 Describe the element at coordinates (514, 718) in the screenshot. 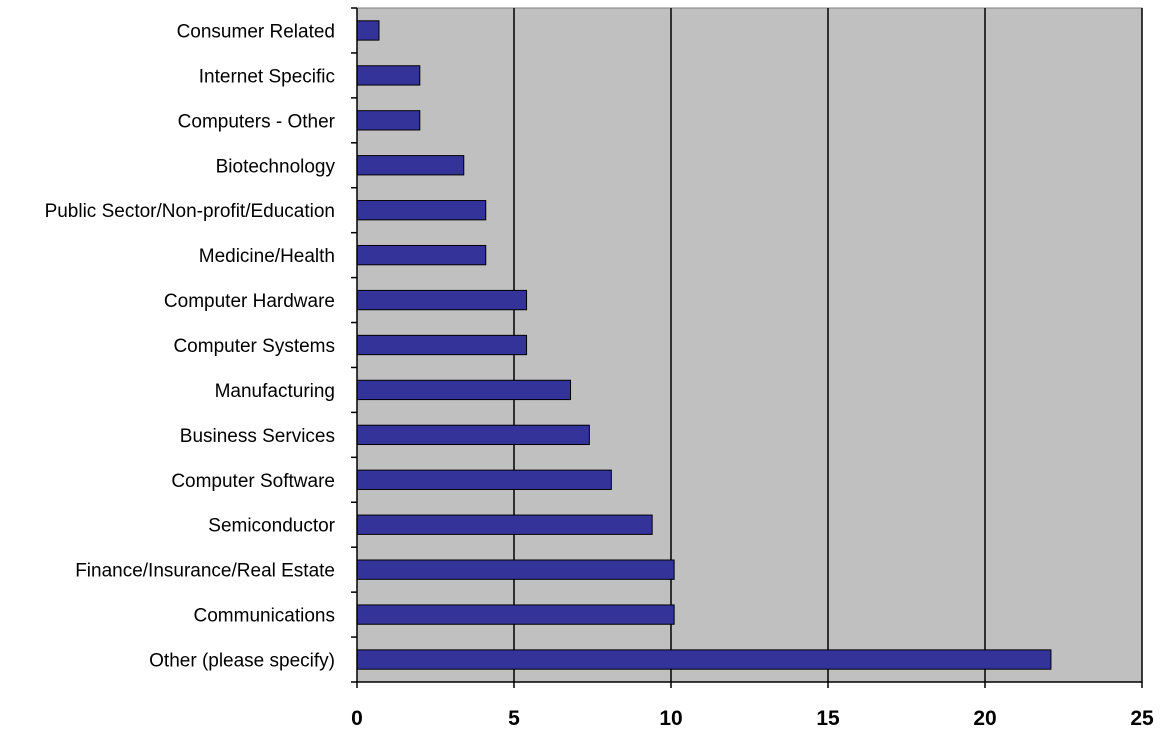

I see `x-tick-label: 5` at that location.